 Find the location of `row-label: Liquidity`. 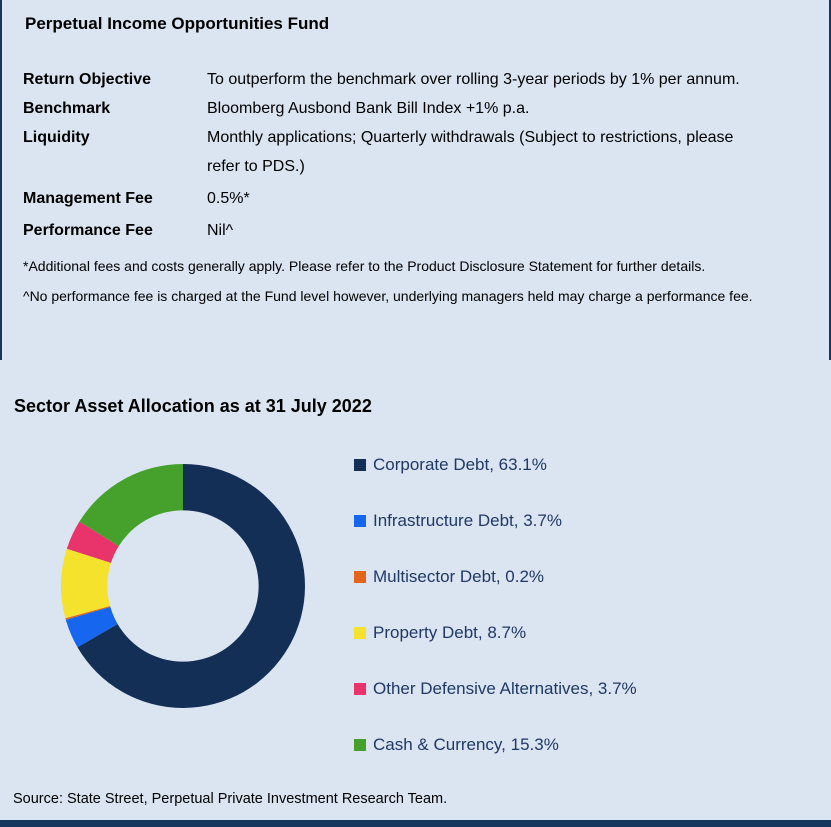

row-label: Liquidity is located at coordinates (56, 137).